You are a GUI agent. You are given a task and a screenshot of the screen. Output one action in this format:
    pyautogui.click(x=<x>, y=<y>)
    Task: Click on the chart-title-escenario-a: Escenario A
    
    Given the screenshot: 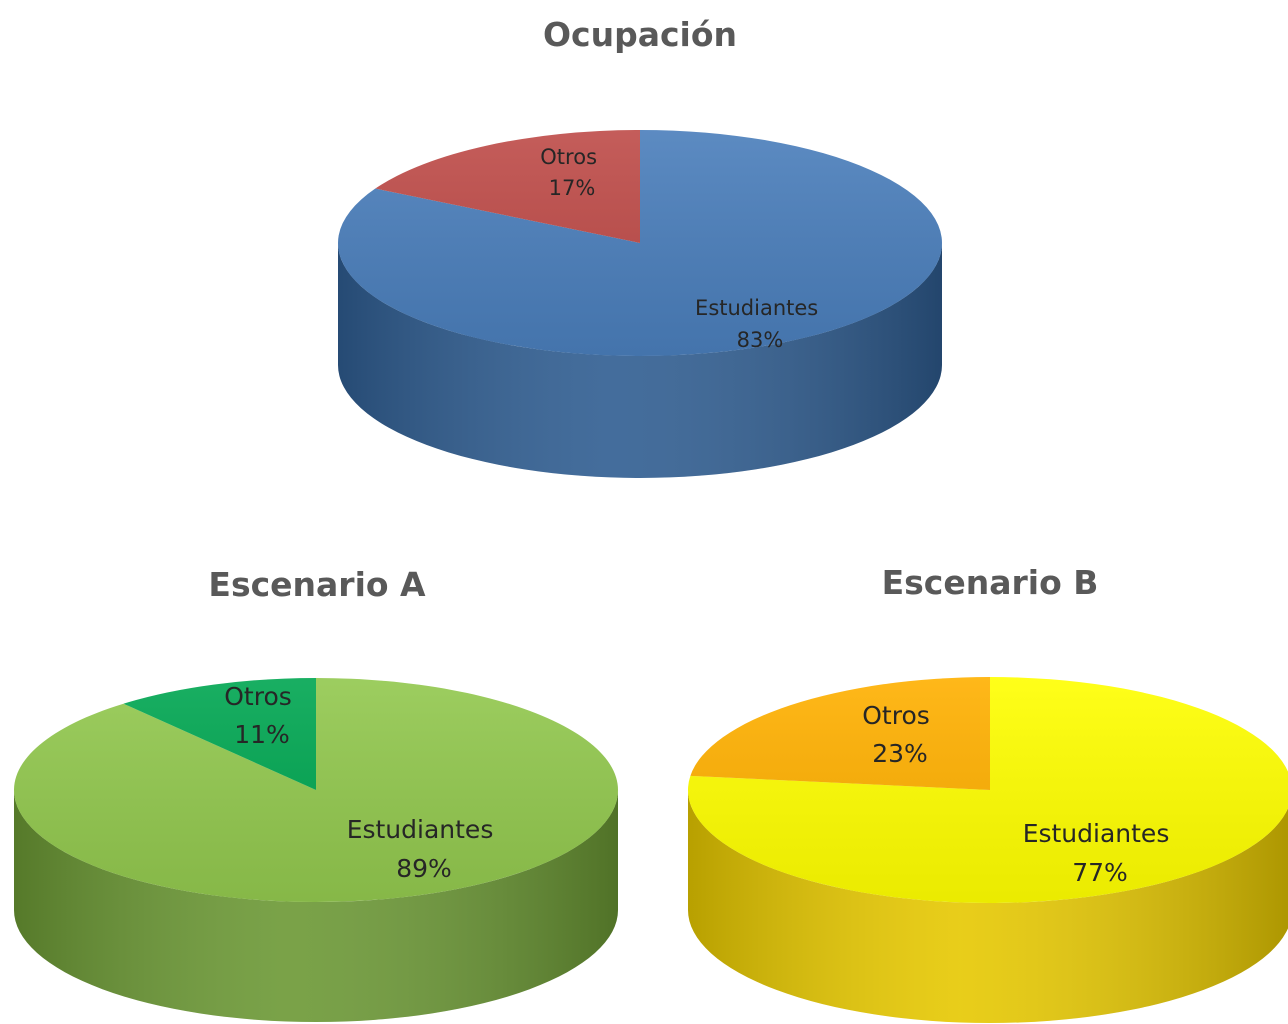 What is the action you would take?
    pyautogui.click(x=317, y=584)
    